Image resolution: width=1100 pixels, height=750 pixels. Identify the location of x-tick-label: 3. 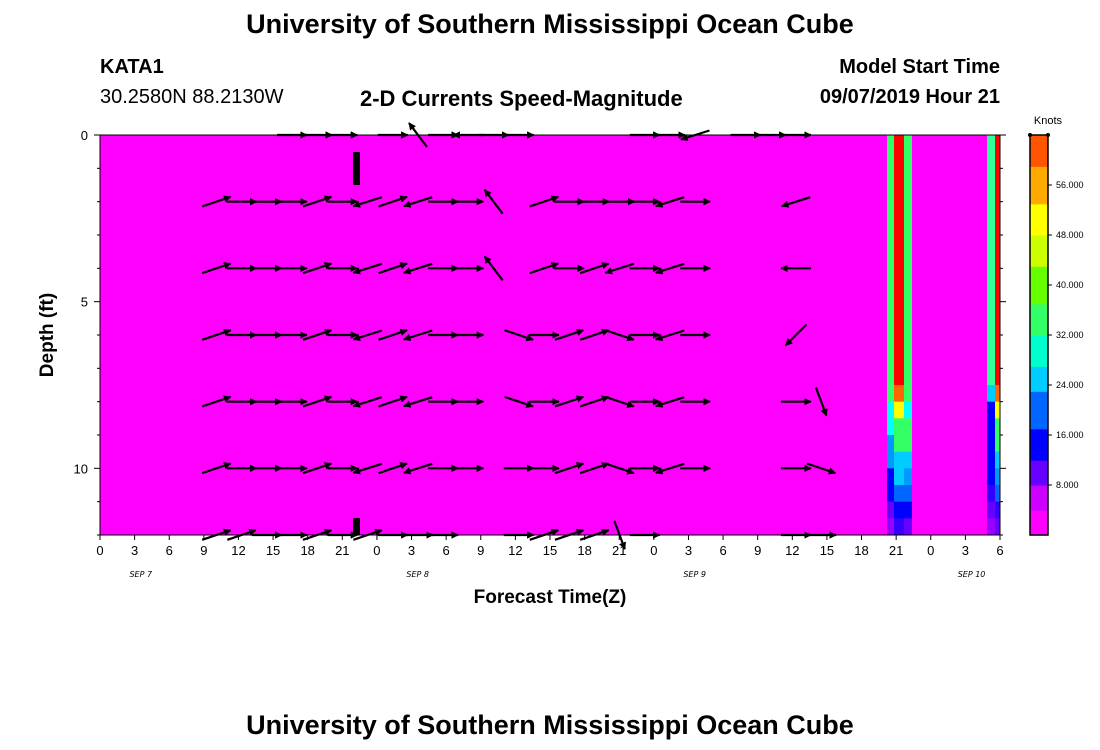
(688, 550).